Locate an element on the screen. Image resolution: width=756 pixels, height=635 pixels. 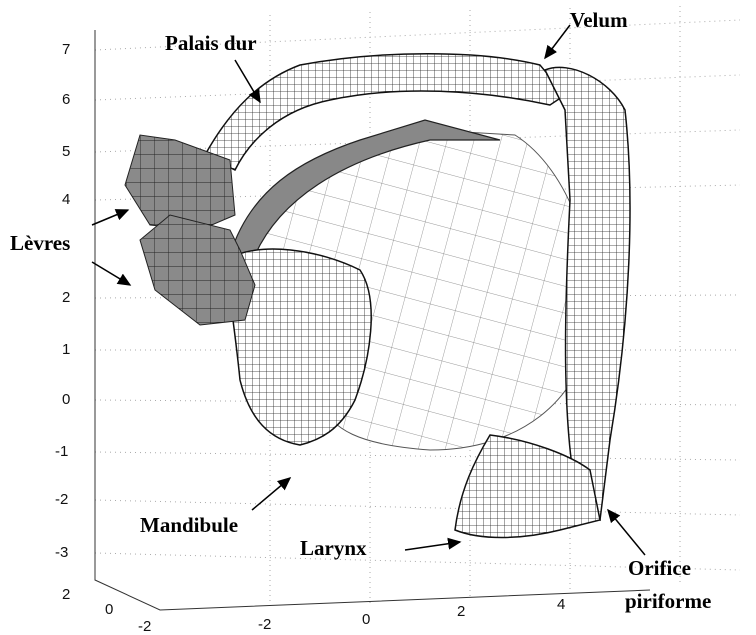
tongue-edge is located at coordinates (365, 187).